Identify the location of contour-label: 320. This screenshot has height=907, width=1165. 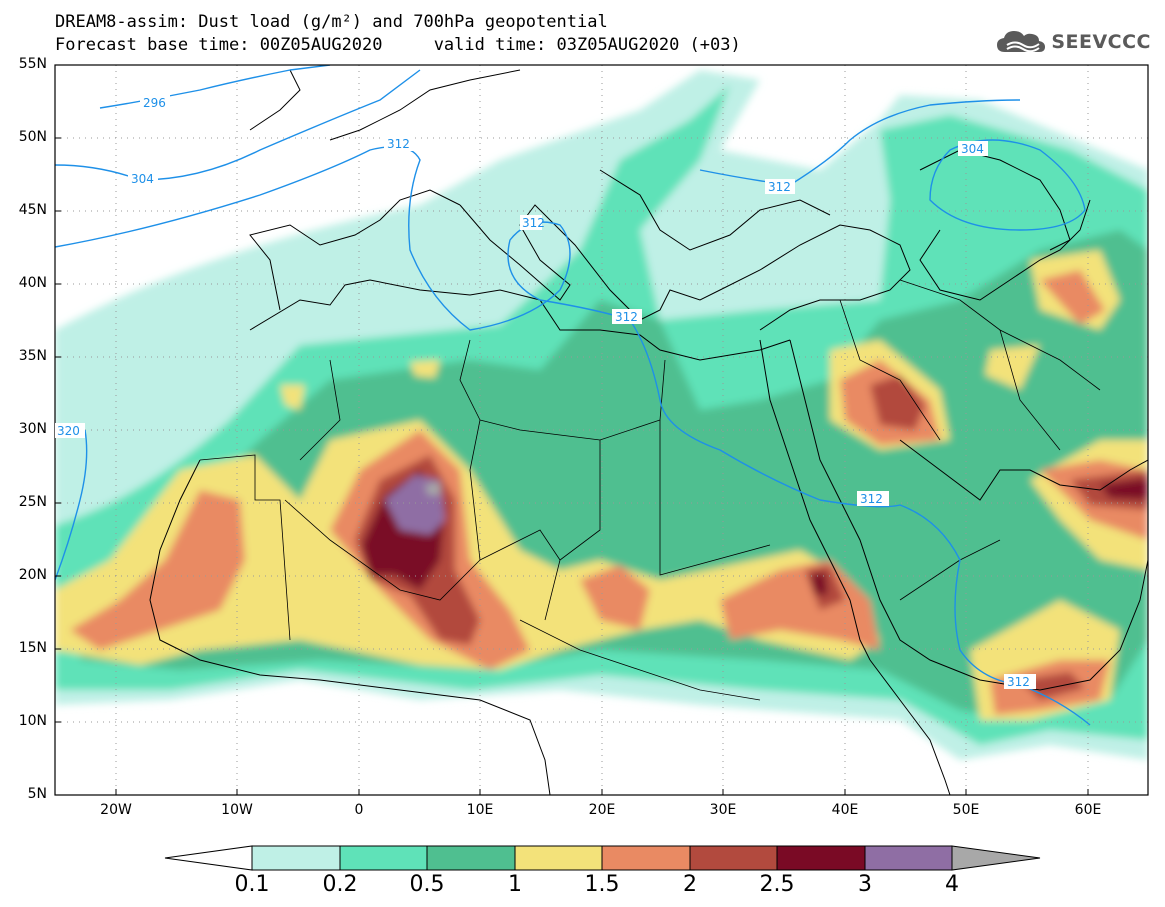
(68, 431).